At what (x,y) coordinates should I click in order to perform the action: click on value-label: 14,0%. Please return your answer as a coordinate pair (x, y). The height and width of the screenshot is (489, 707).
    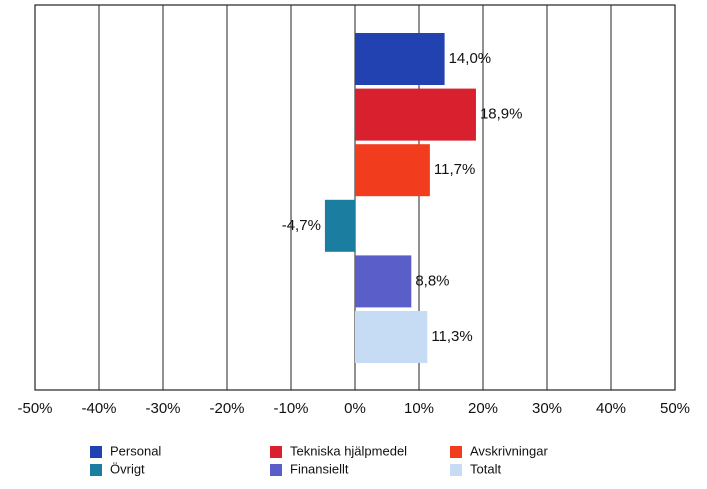
    Looking at the image, I should click on (470, 58).